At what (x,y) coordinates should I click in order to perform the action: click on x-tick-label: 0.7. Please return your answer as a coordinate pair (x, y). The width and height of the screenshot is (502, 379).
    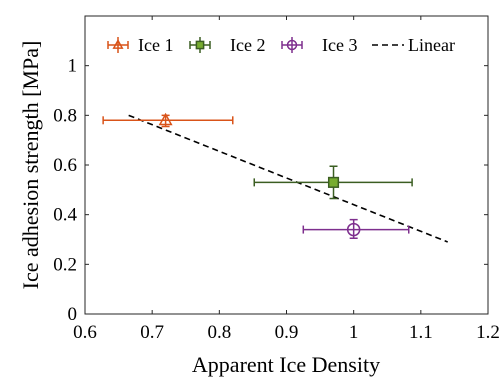
    Looking at the image, I should click on (152, 332).